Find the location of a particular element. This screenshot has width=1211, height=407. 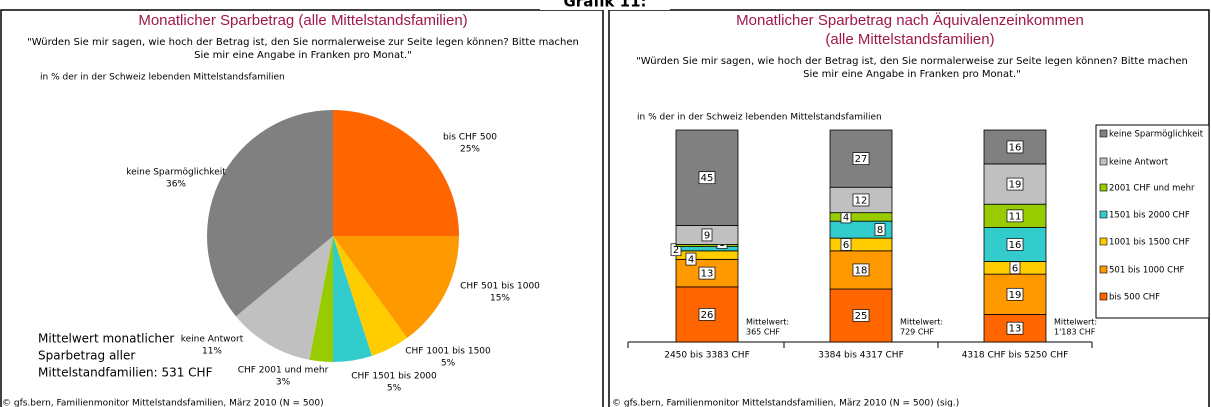

legend-label: keine Sparmöglichkeit is located at coordinates (1156, 135).